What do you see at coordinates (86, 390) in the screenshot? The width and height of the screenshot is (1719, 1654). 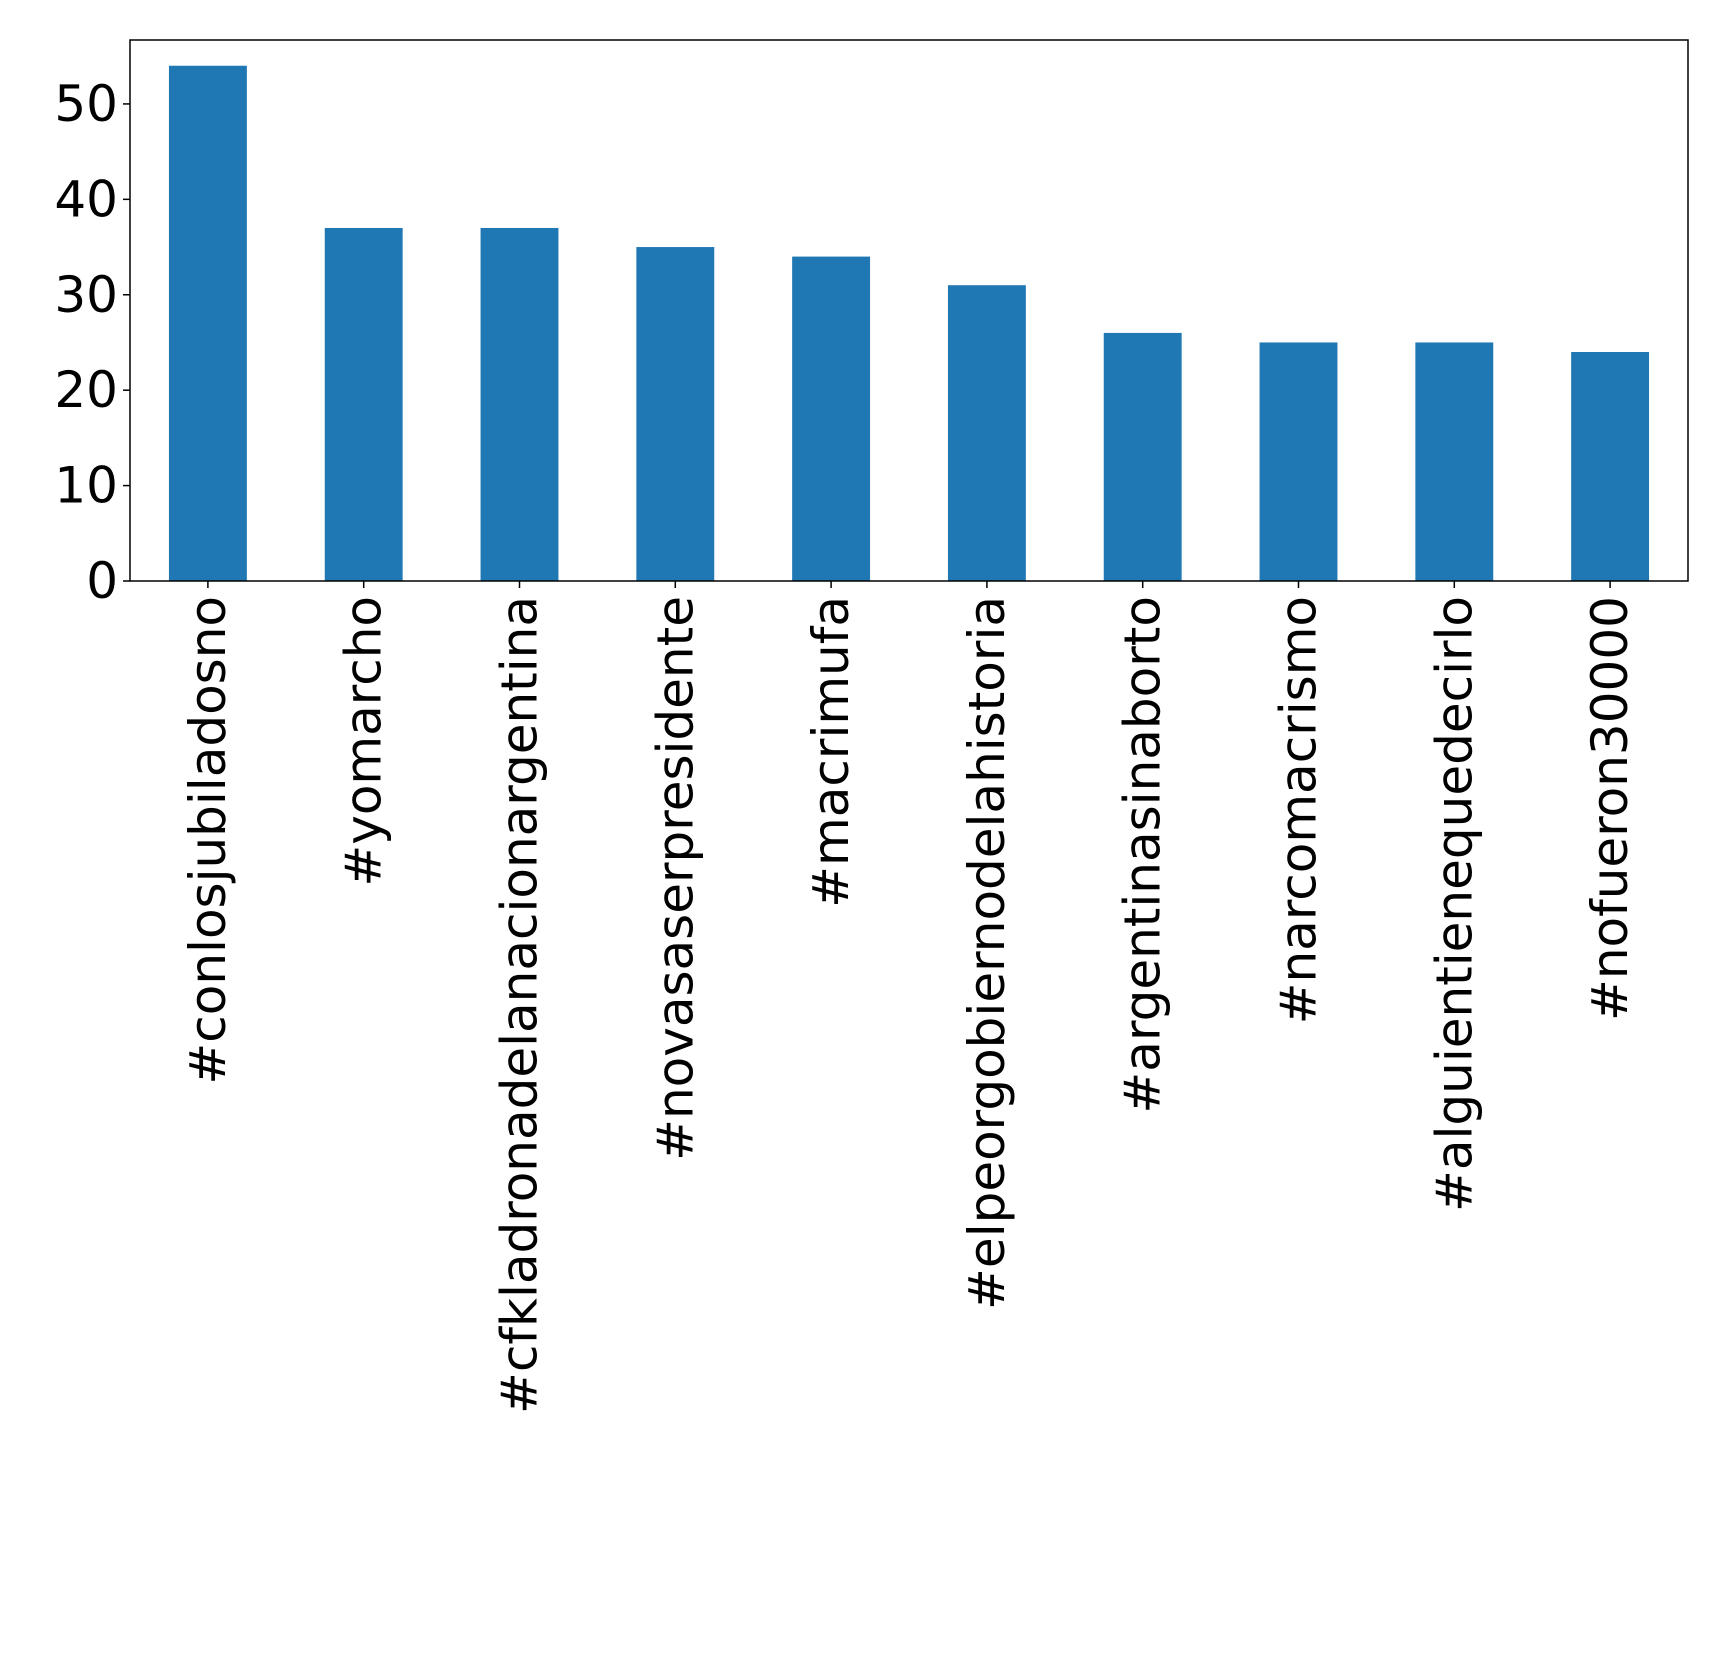 I see `y-tick-label: 20` at bounding box center [86, 390].